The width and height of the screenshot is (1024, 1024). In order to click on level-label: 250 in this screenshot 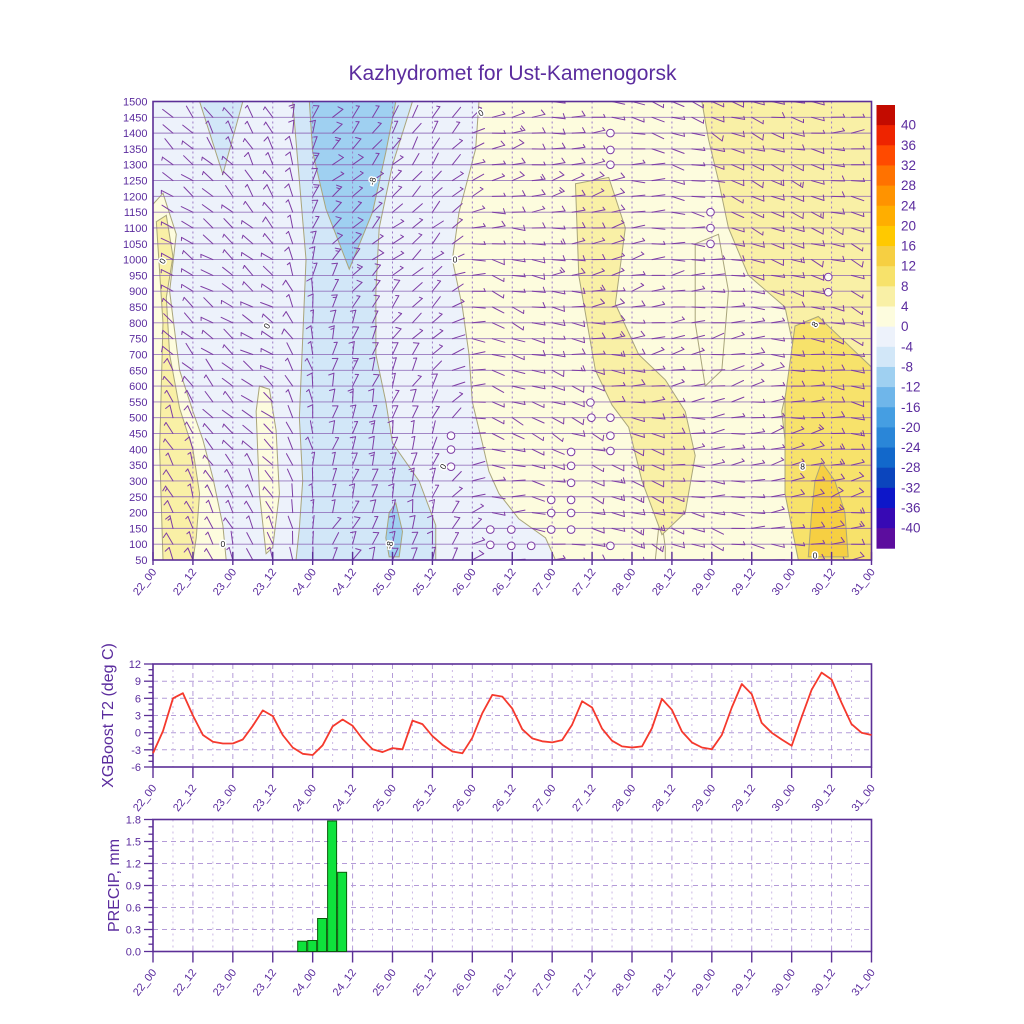, I will do `click(138, 498)`.